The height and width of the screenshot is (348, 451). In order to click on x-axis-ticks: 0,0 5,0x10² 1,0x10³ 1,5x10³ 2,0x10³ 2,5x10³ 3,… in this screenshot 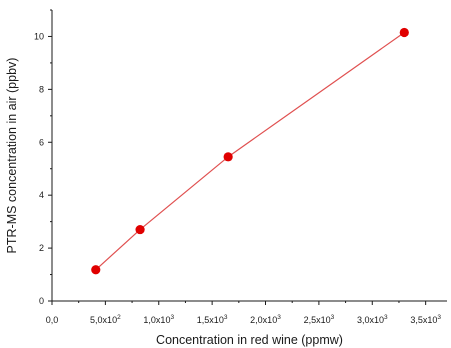, I will do `click(243, 313)`.